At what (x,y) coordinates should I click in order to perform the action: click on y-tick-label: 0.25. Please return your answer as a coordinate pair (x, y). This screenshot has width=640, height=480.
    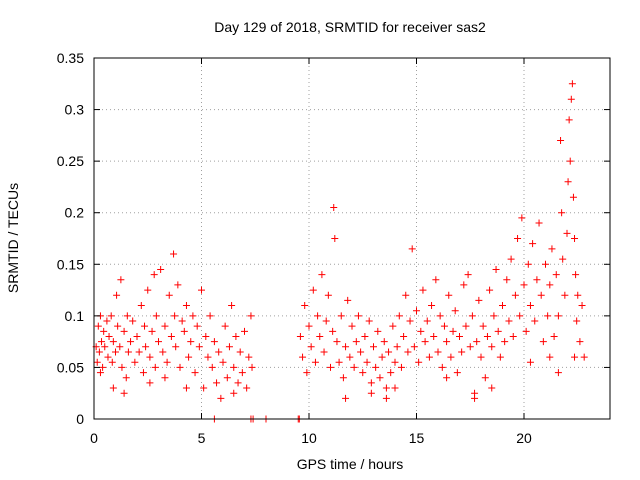
    Looking at the image, I should click on (70, 161).